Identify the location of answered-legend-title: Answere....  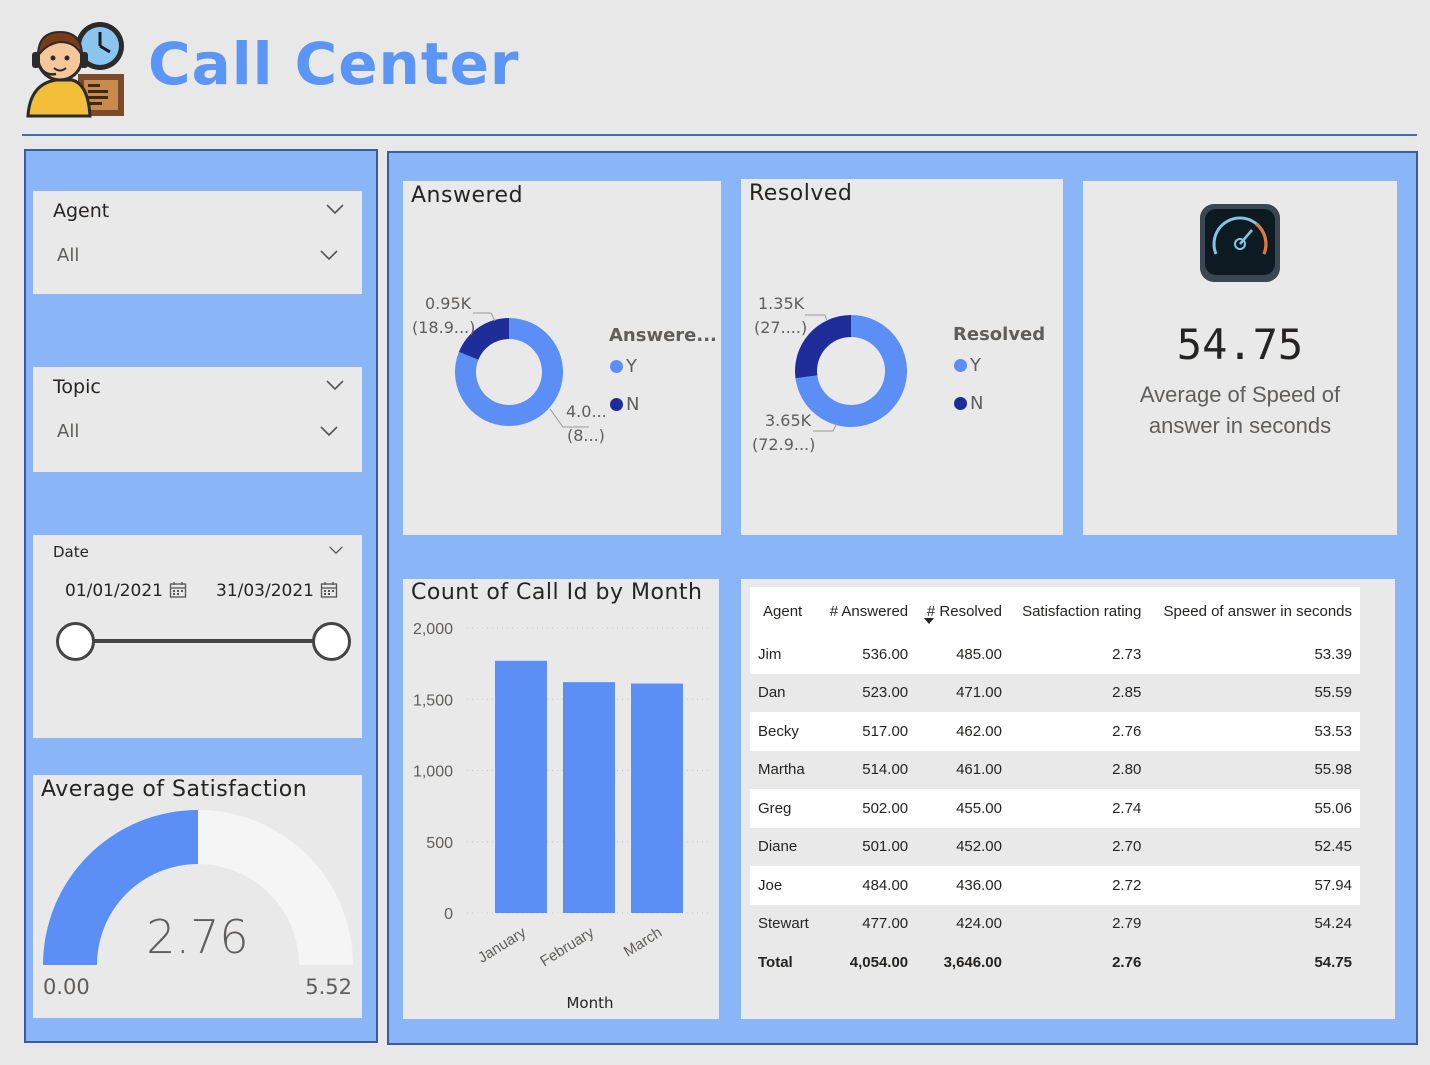
(663, 335).